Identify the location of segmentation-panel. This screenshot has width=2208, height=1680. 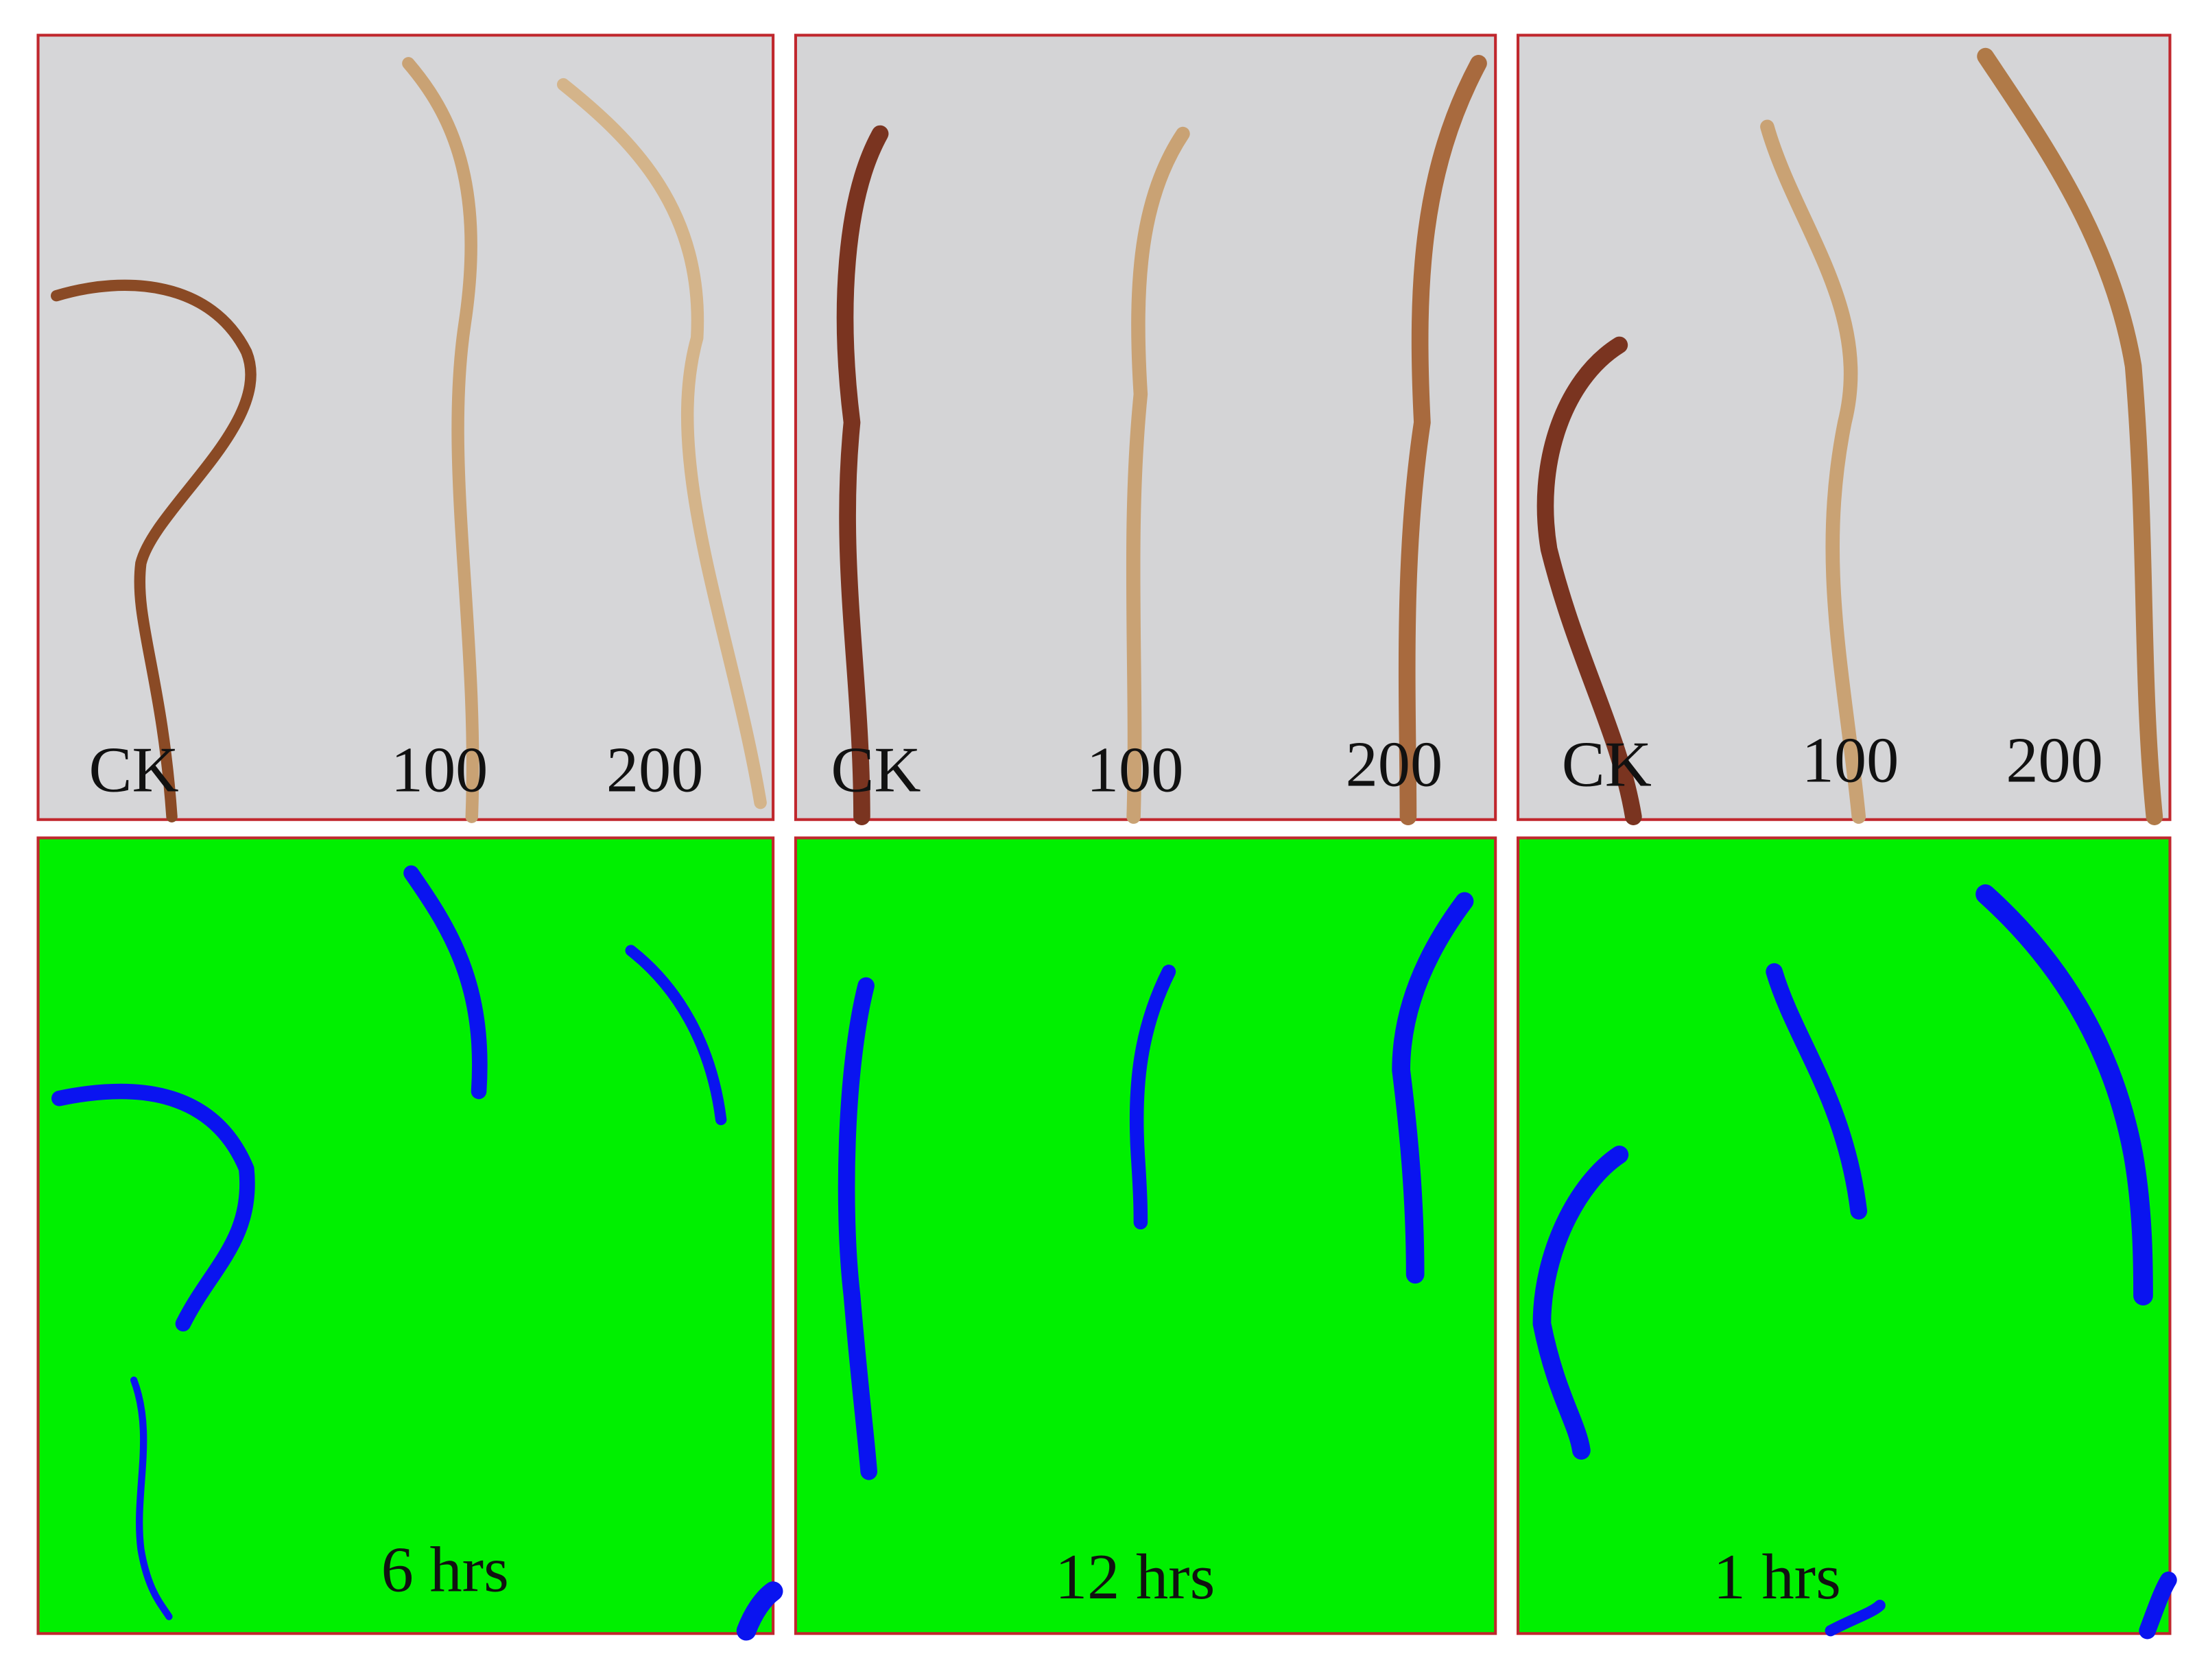
(1844, 1235).